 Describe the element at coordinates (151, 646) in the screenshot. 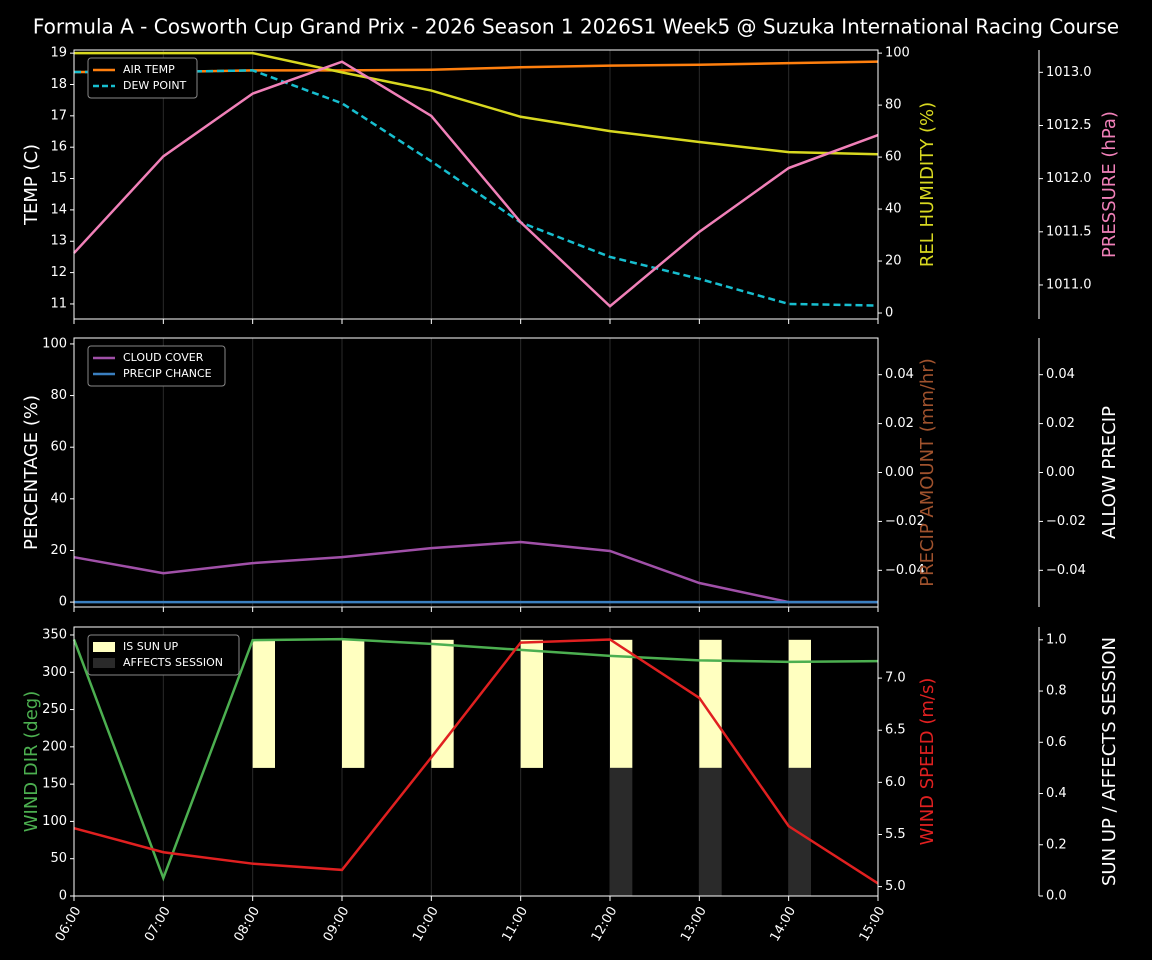

I see `legend-label: IS SUN UP` at that location.